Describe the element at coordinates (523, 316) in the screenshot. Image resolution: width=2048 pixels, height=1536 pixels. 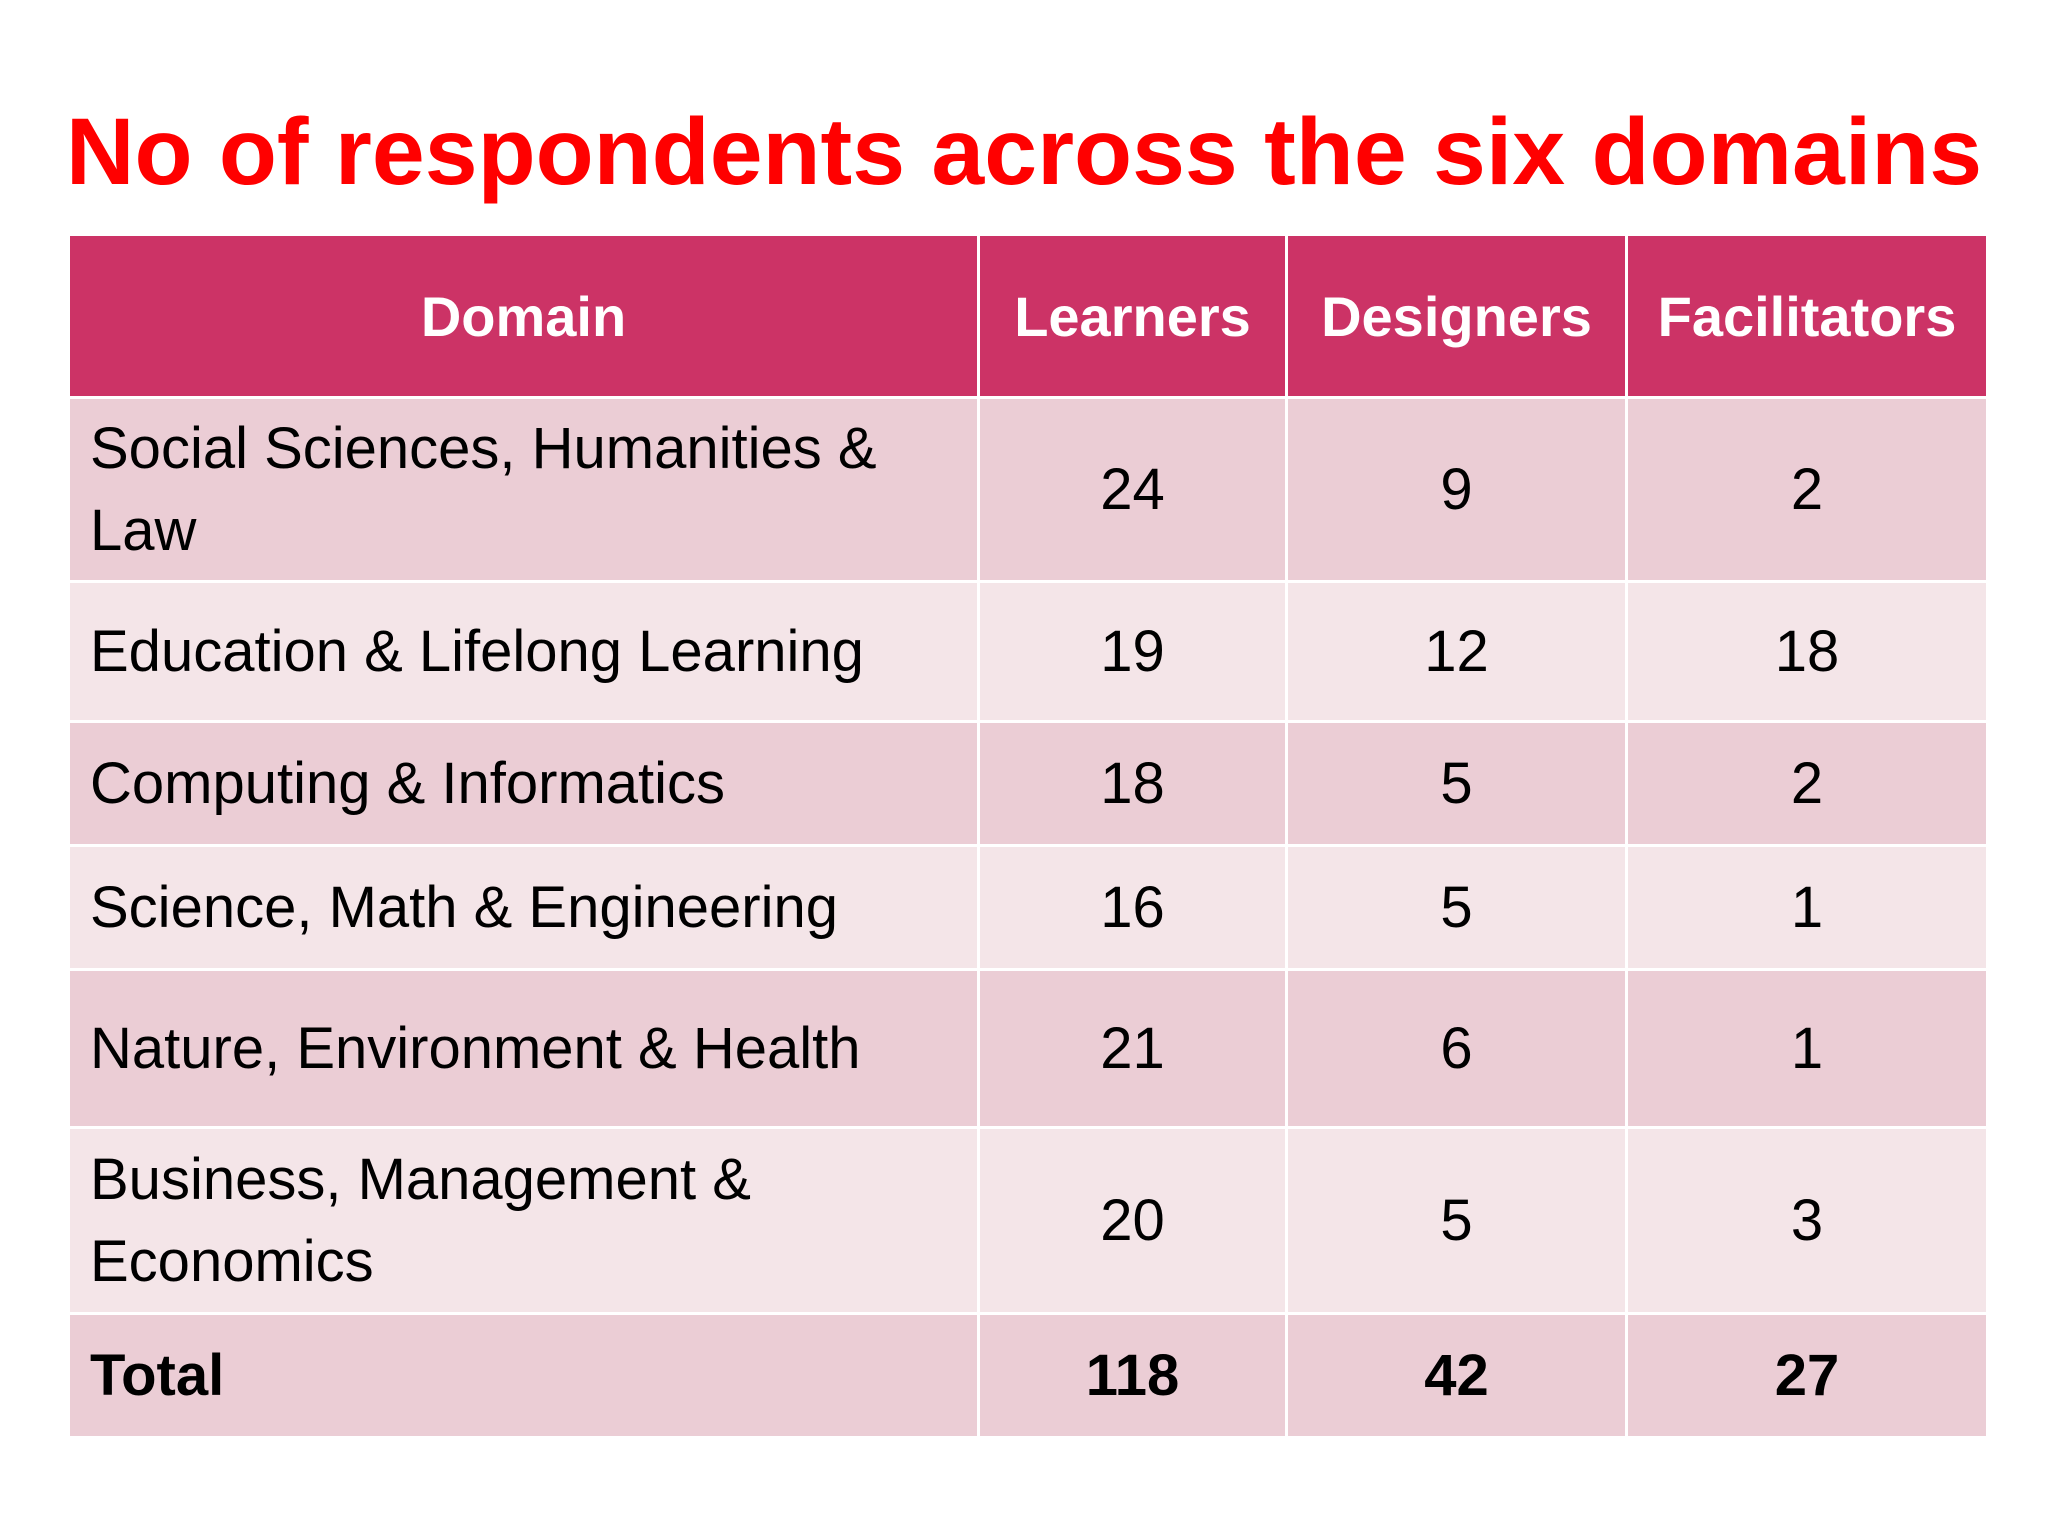
I see `header-domain: Domain` at that location.